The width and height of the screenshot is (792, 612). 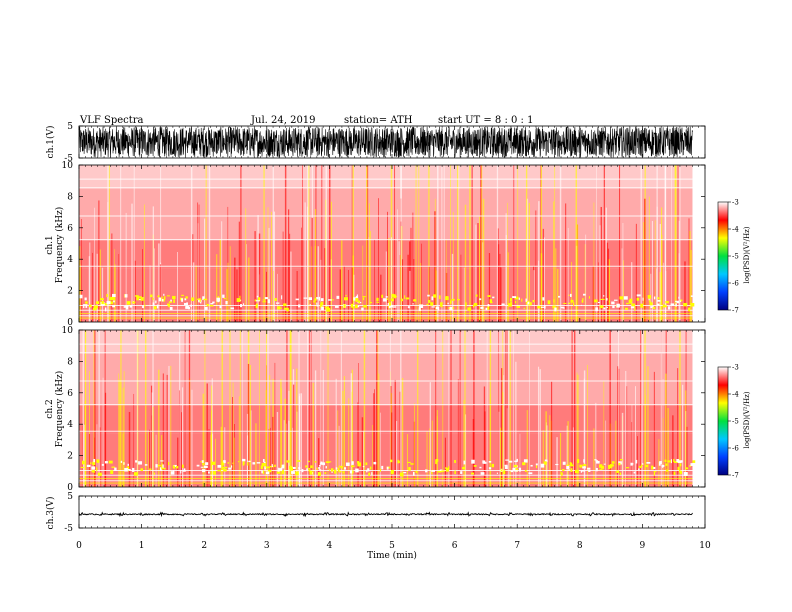 I want to click on colorbar-tick-label: -3, so click(x=735, y=368).